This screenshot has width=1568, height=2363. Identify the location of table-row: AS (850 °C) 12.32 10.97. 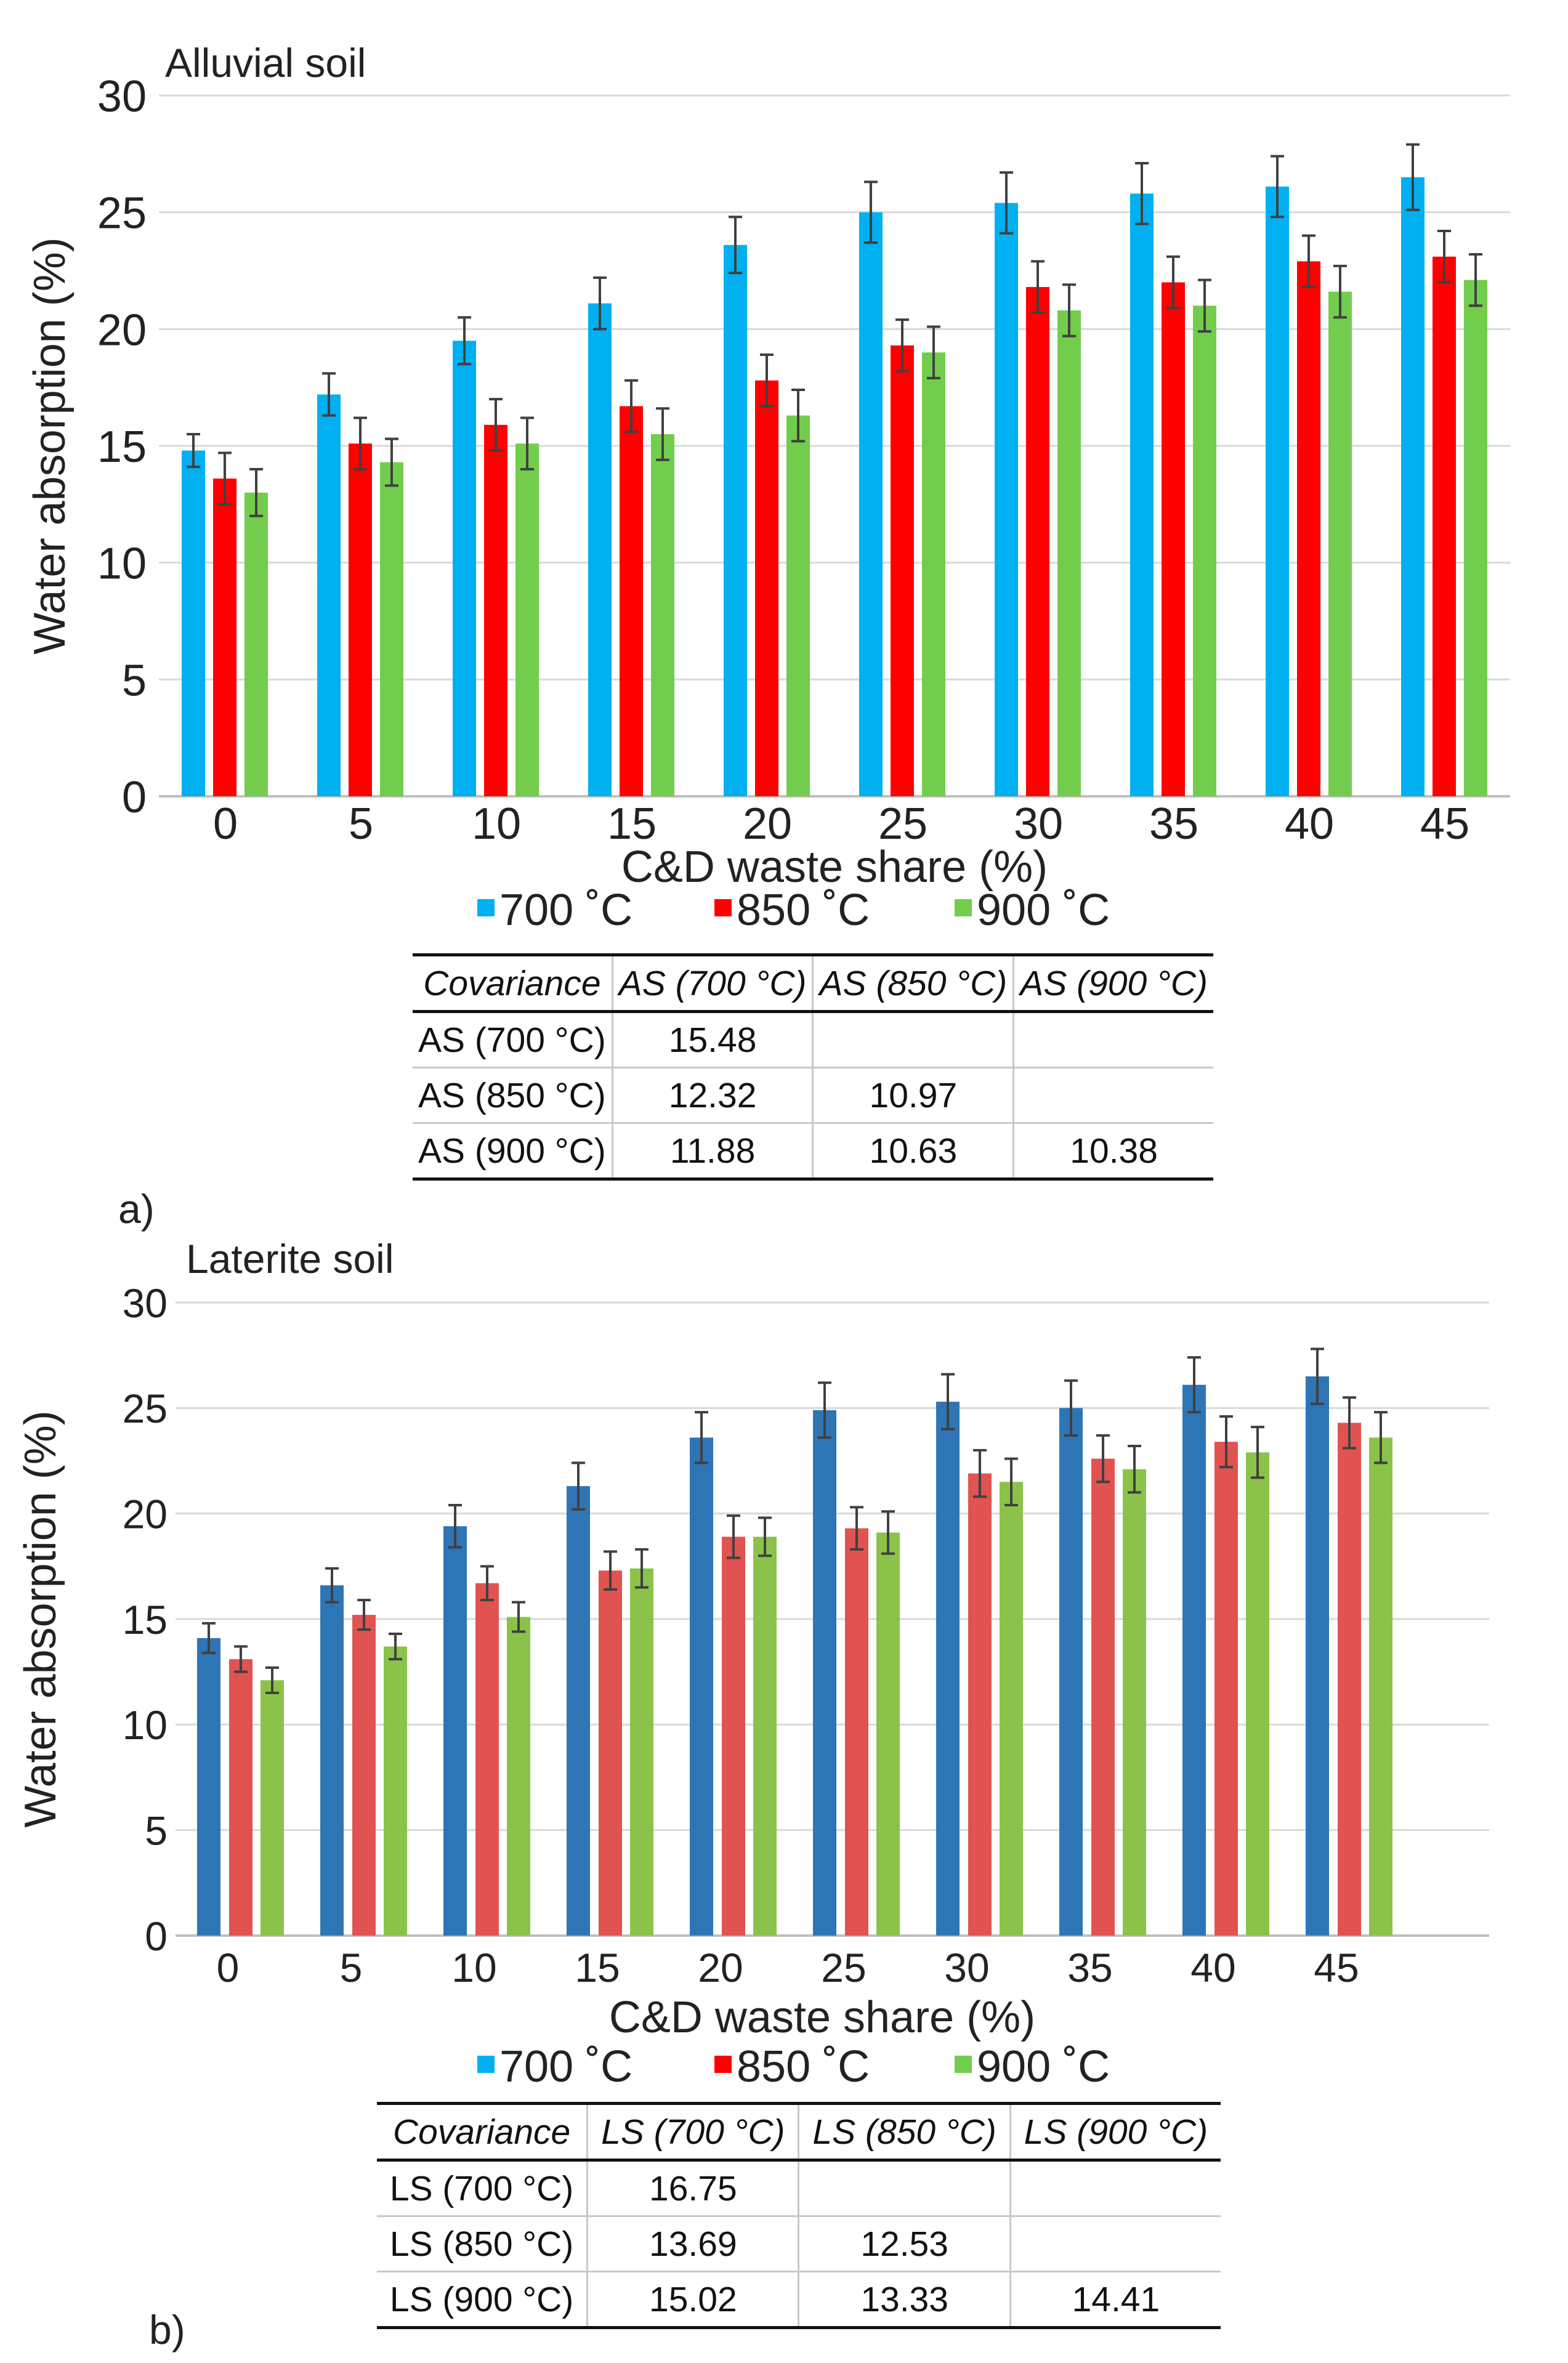
(813, 1096).